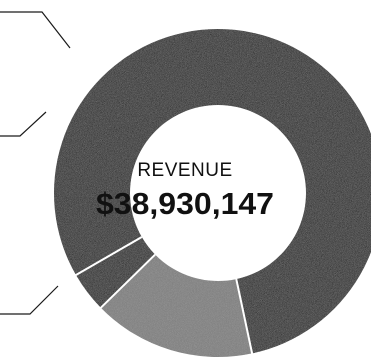 The width and height of the screenshot is (371, 364). What do you see at coordinates (185, 203) in the screenshot?
I see `center-value: $38,930,147` at bounding box center [185, 203].